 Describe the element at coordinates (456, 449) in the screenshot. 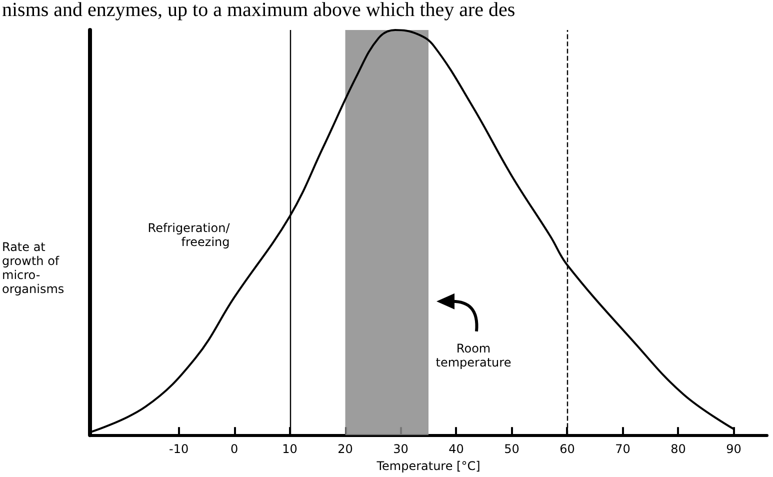

I see `x-tick-label: 40` at that location.